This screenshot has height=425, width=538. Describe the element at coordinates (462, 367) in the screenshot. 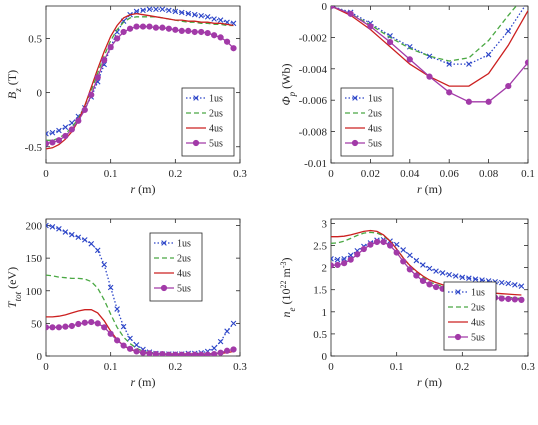

I see `x-tick-label: 0.2` at that location.